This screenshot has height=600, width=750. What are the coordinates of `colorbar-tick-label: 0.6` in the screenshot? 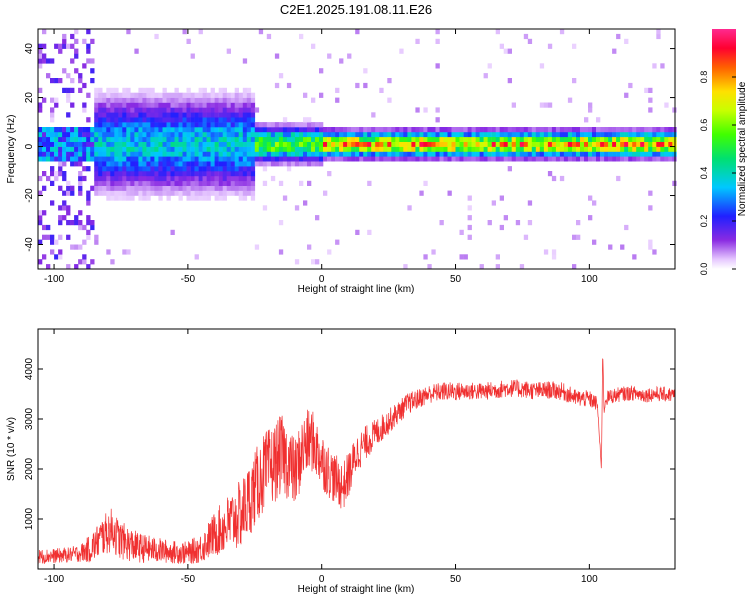 It's located at (704, 125).